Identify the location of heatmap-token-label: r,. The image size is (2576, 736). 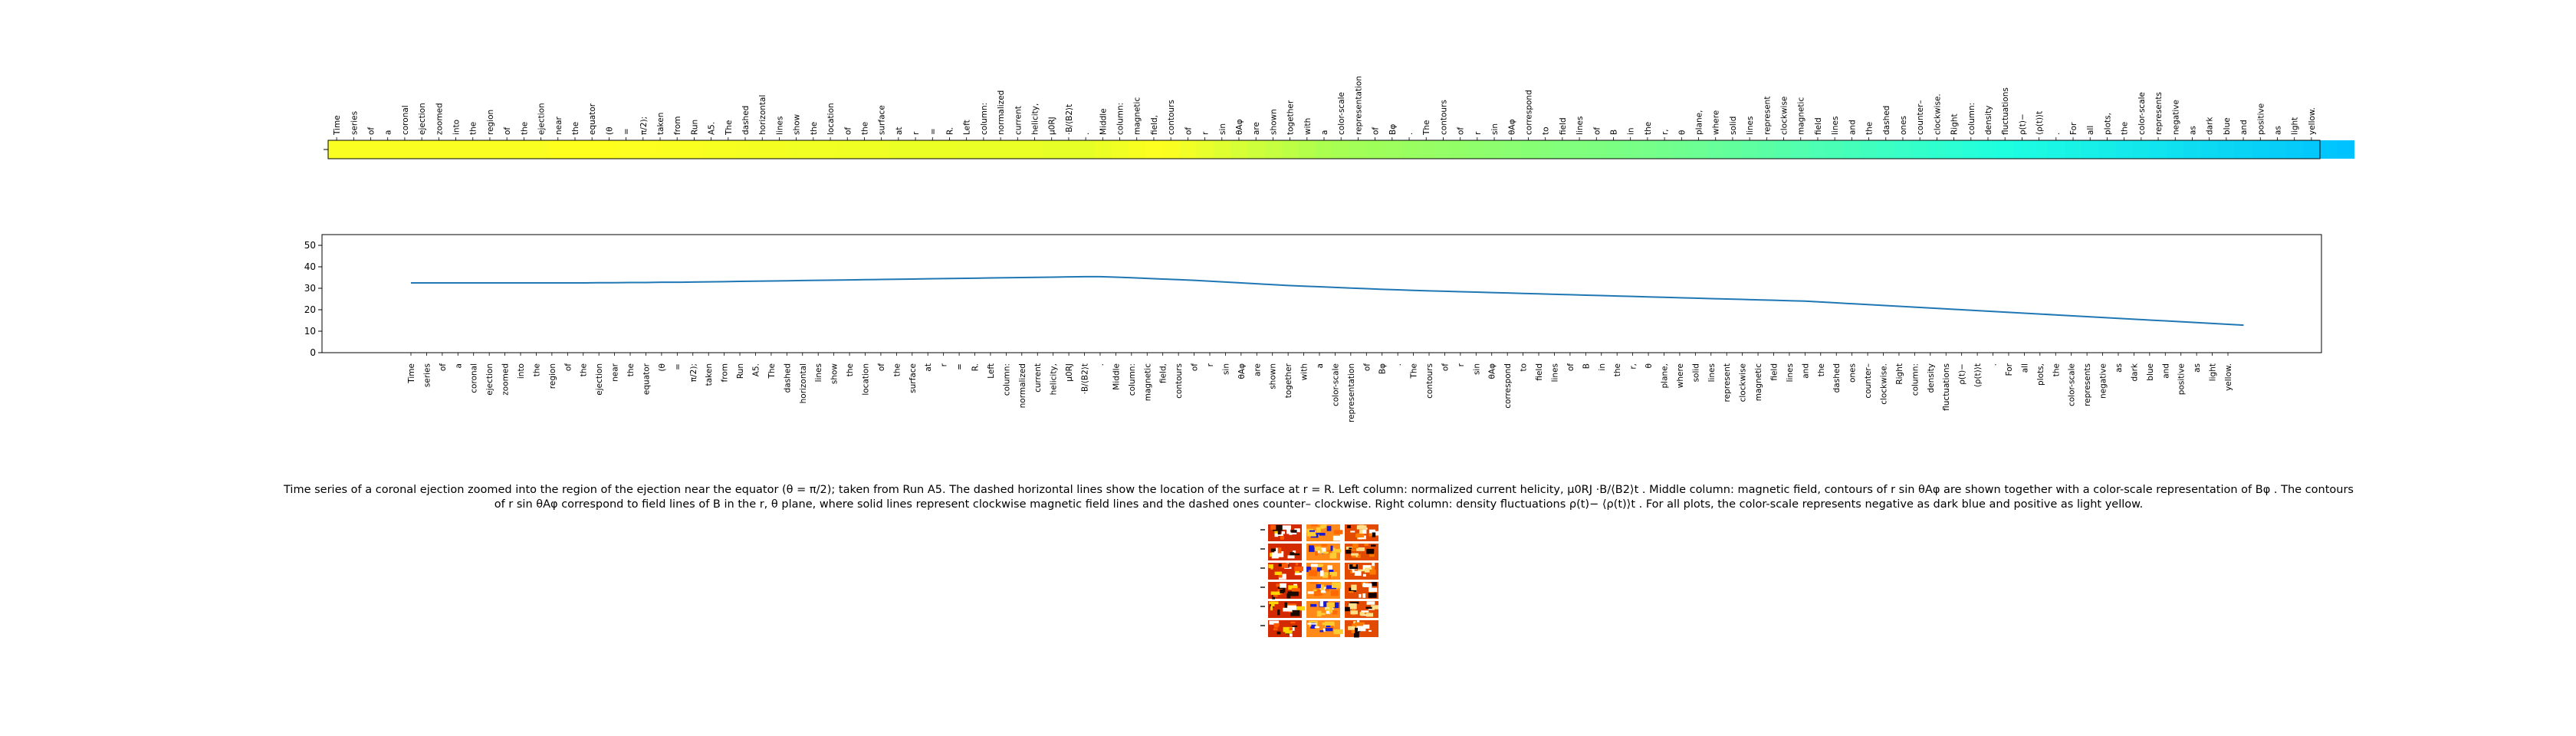
(1665, 132).